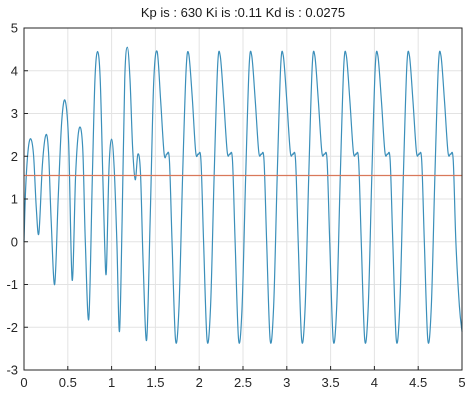 The width and height of the screenshot is (473, 411). I want to click on y-tick-label: -3, so click(12, 370).